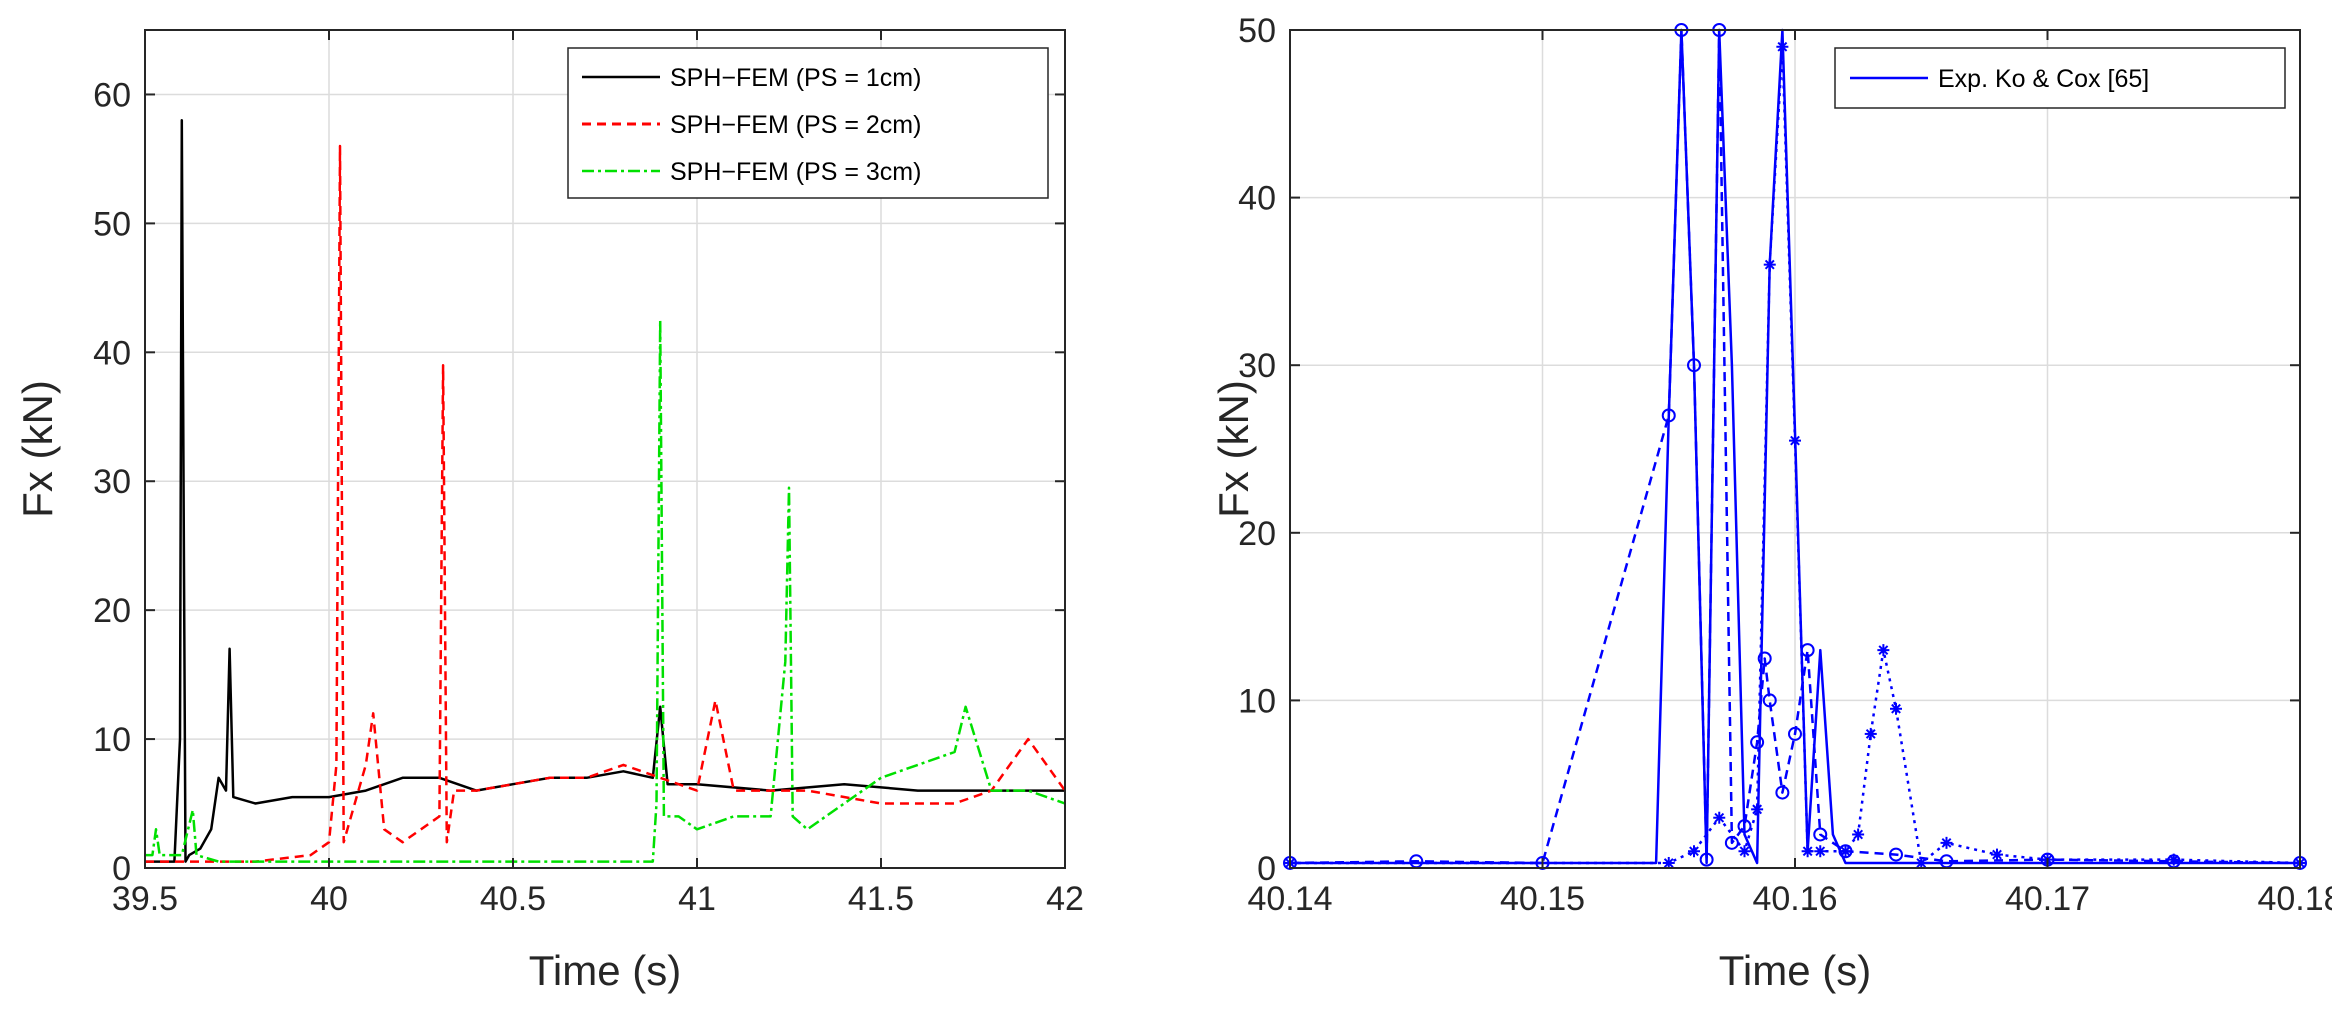 This screenshot has width=2332, height=1014. Describe the element at coordinates (112, 95) in the screenshot. I see `left-ytick-label-6: 60` at that location.